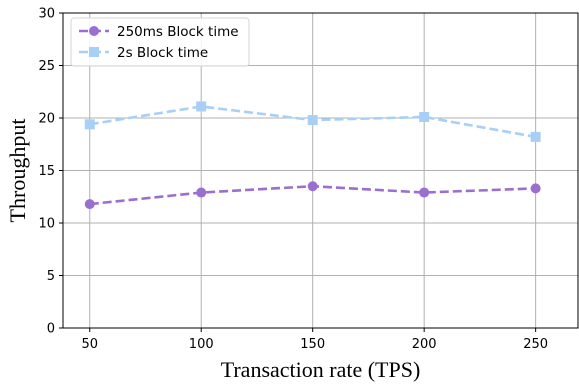  Describe the element at coordinates (46, 224) in the screenshot. I see `y-tick-label: 10` at that location.